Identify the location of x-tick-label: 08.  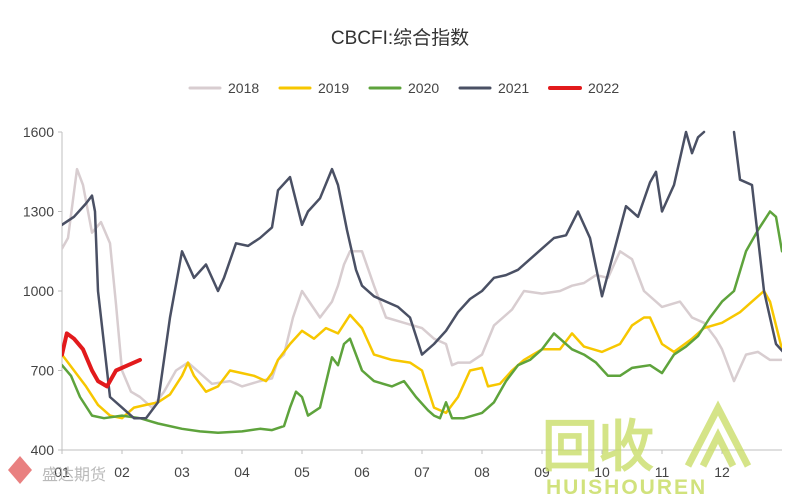
(482, 472).